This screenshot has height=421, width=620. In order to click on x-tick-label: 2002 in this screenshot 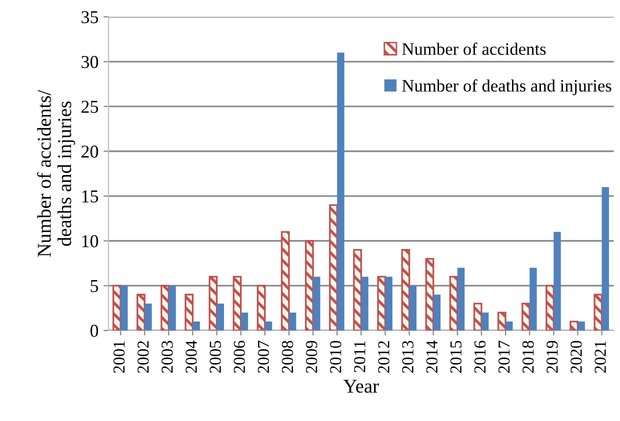, I will do `click(143, 357)`.